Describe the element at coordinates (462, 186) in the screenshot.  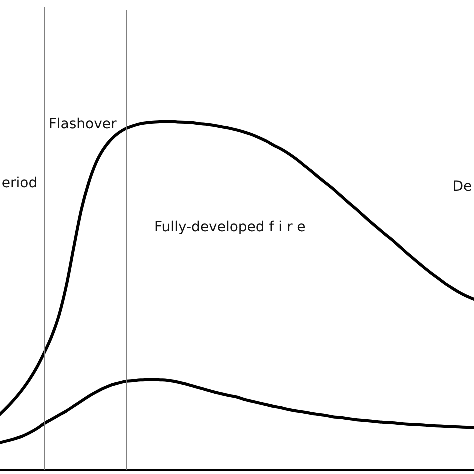
I see `annotation: De` at that location.